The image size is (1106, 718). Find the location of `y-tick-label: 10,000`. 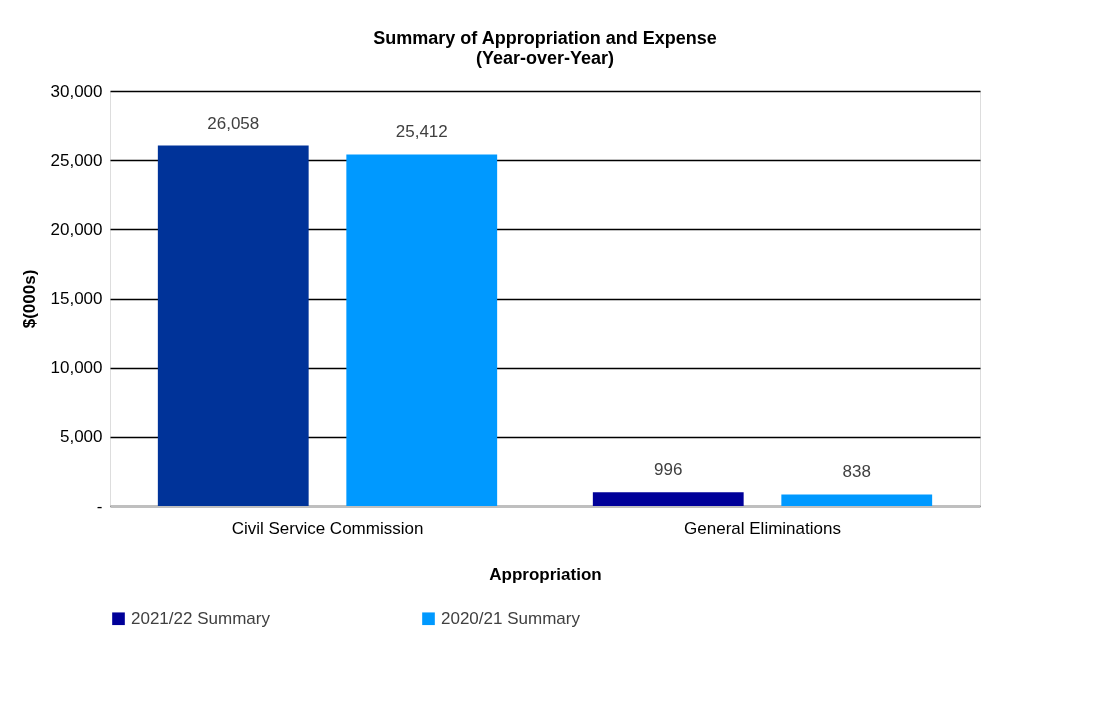

y-tick-label: 10,000 is located at coordinates (76, 368).